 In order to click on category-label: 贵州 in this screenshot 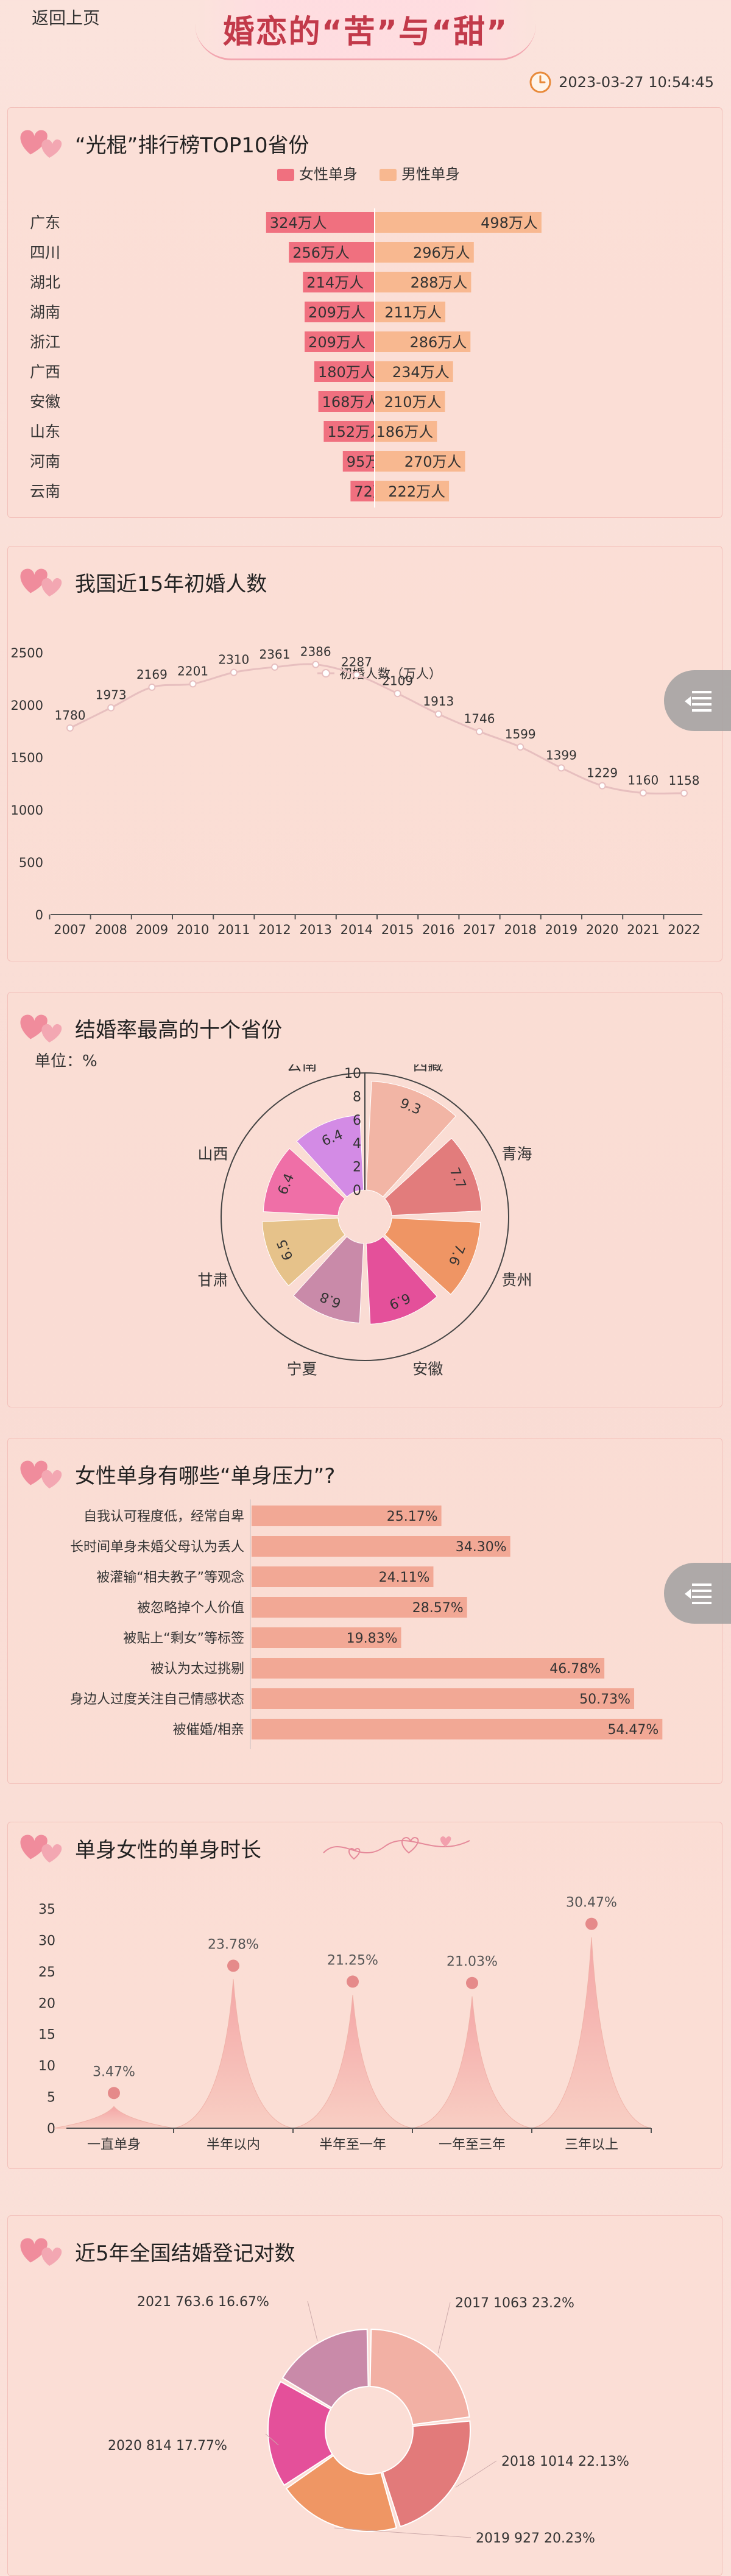, I will do `click(516, 1280)`.